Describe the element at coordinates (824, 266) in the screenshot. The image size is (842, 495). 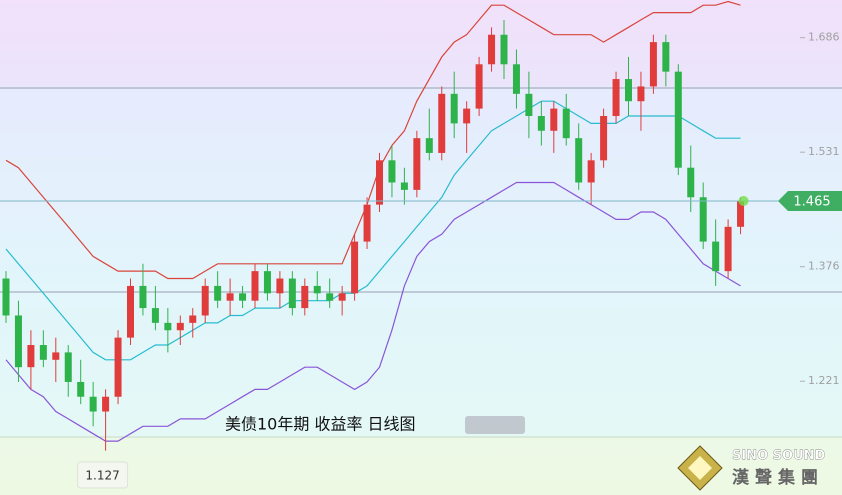
I see `y-tick-label: 1.376` at that location.